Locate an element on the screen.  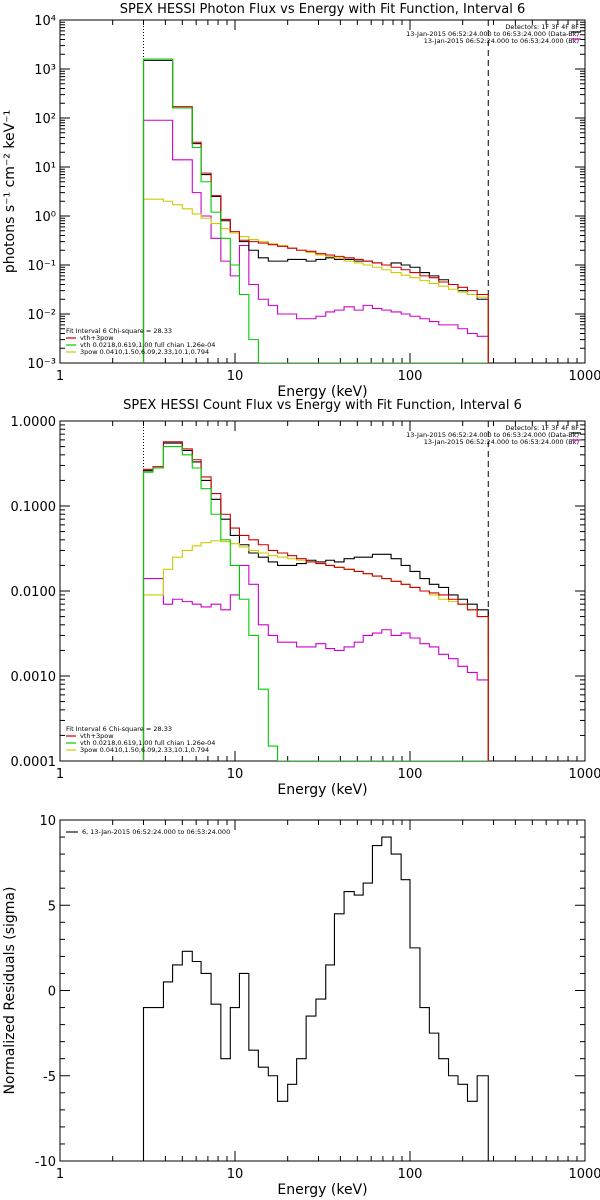
count-x-tick-label: 10 is located at coordinates (235, 774).